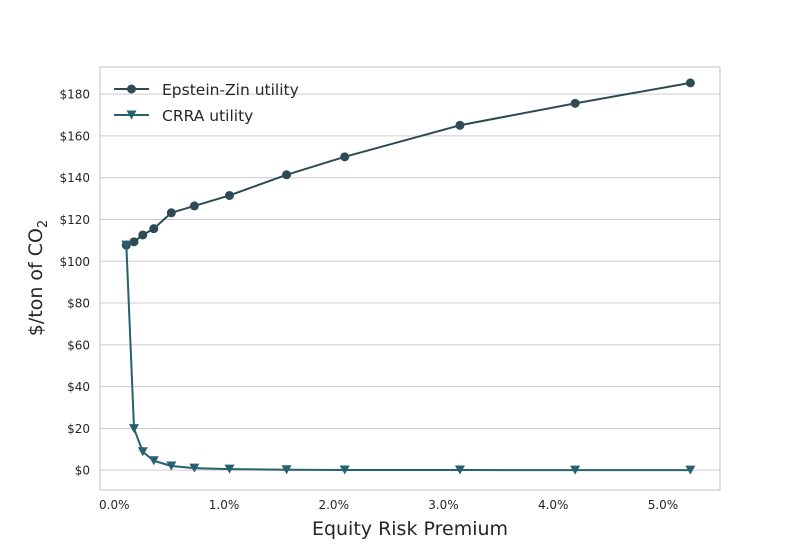  Describe the element at coordinates (131, 89) in the screenshot. I see `legend-marker-circle-icon` at that location.